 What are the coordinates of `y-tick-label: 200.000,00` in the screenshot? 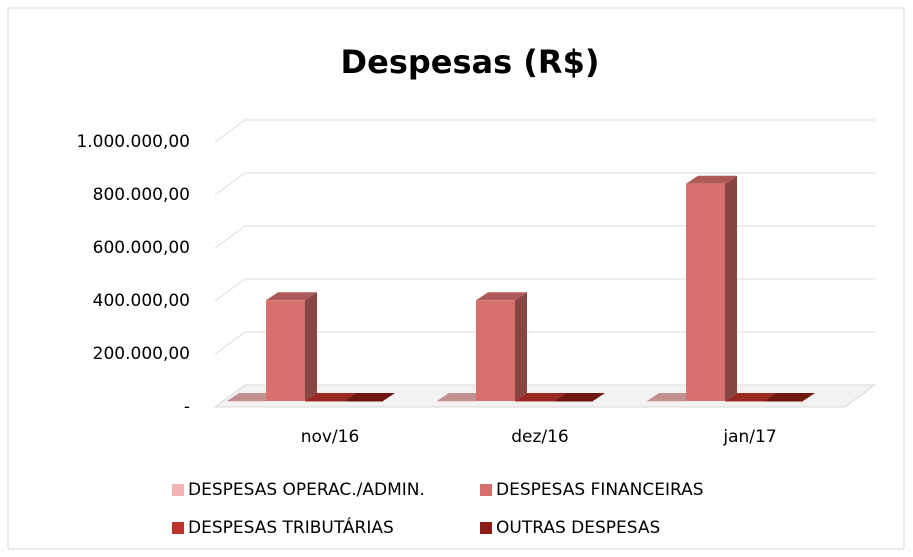 It's located at (141, 354).